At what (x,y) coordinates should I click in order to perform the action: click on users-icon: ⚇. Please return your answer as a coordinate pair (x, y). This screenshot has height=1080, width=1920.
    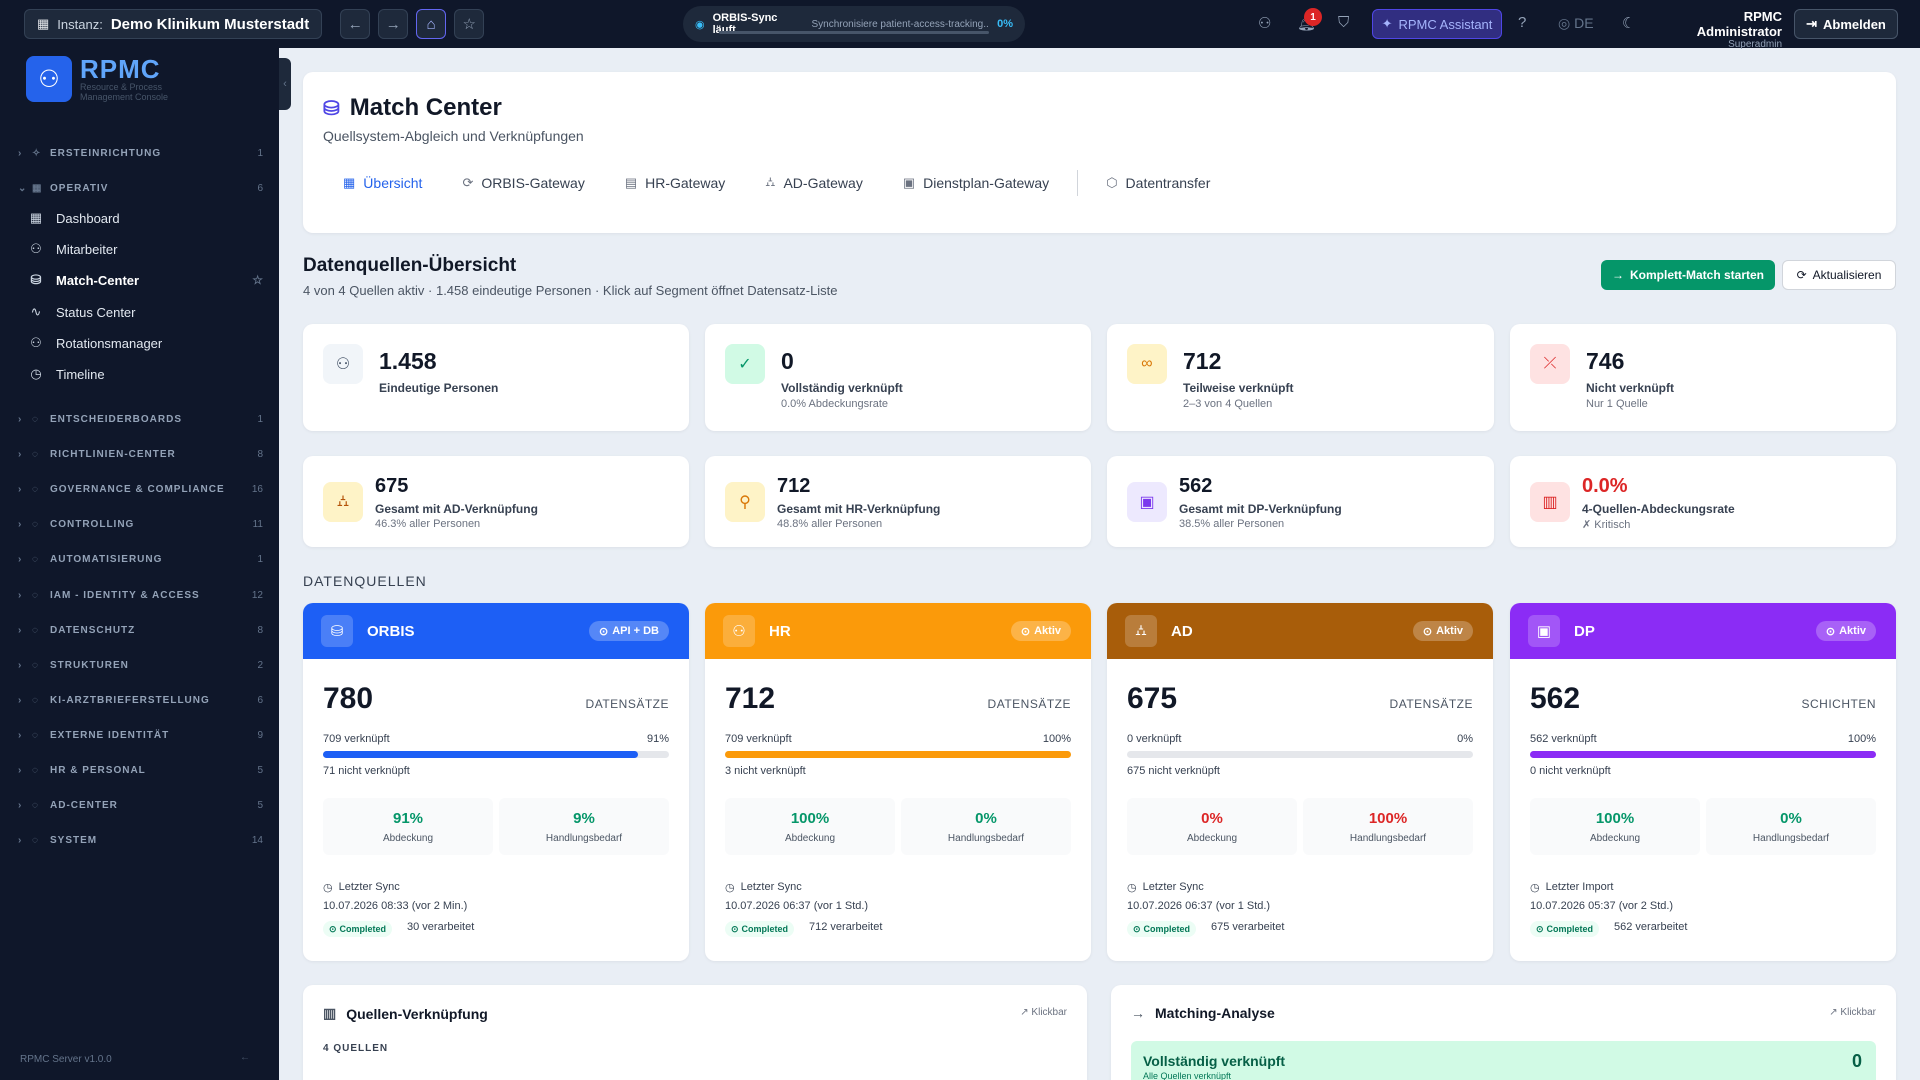
    Looking at the image, I should click on (1265, 23).